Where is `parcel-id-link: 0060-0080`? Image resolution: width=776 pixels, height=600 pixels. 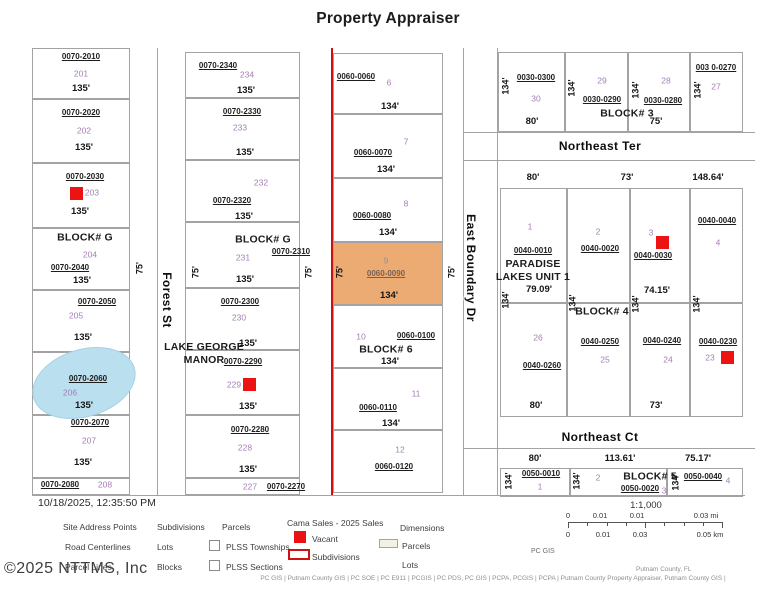
parcel-id-link: 0060-0080 is located at coordinates (372, 215).